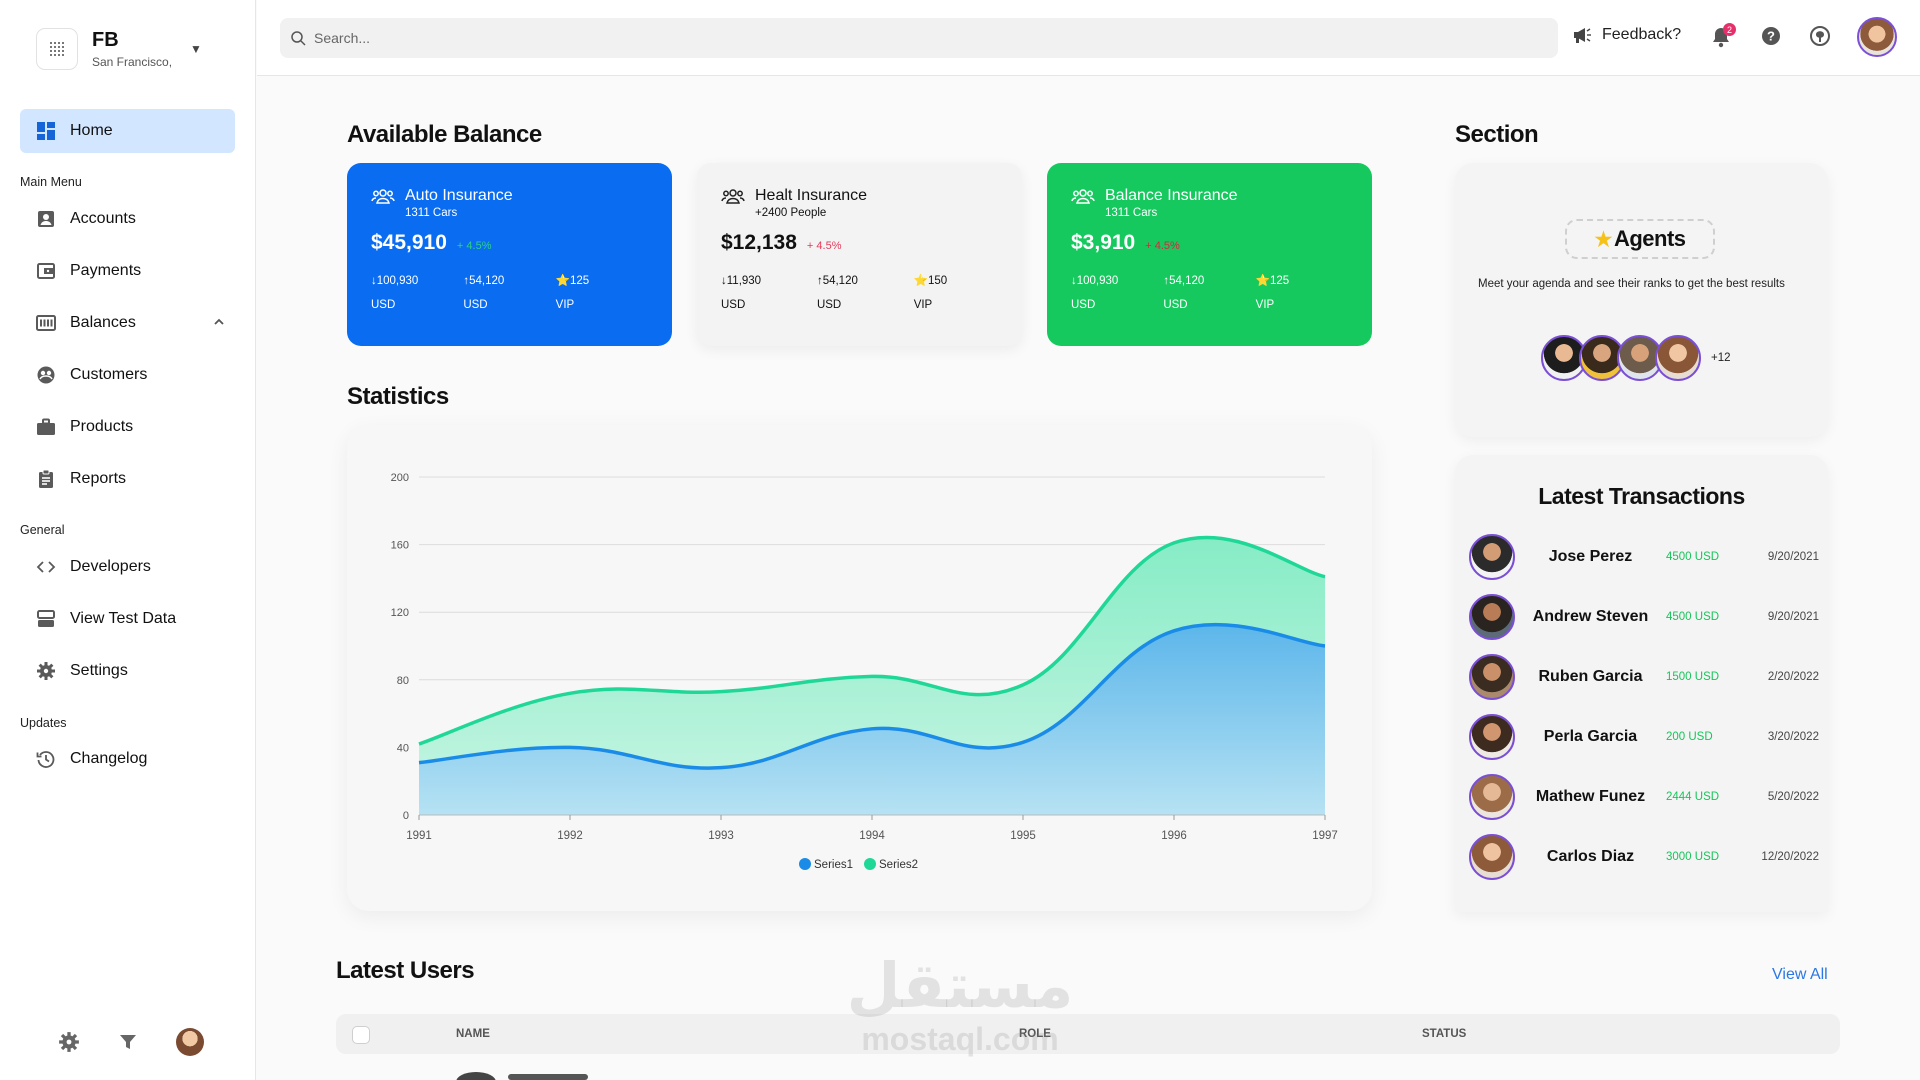  What do you see at coordinates (46, 375) in the screenshot?
I see `customers-icon` at bounding box center [46, 375].